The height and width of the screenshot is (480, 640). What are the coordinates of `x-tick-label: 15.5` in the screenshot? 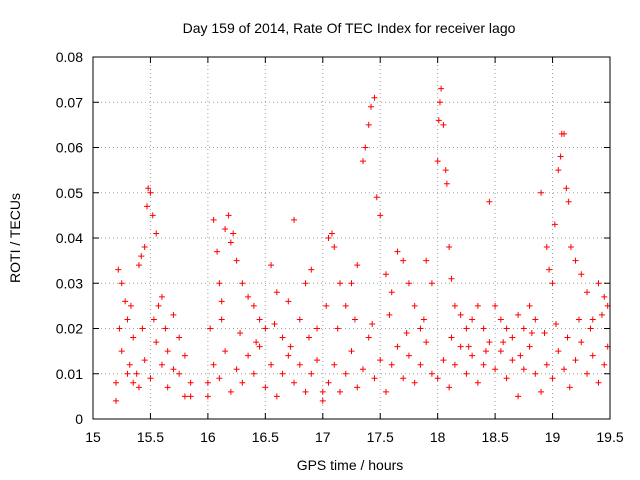 It's located at (150, 437).